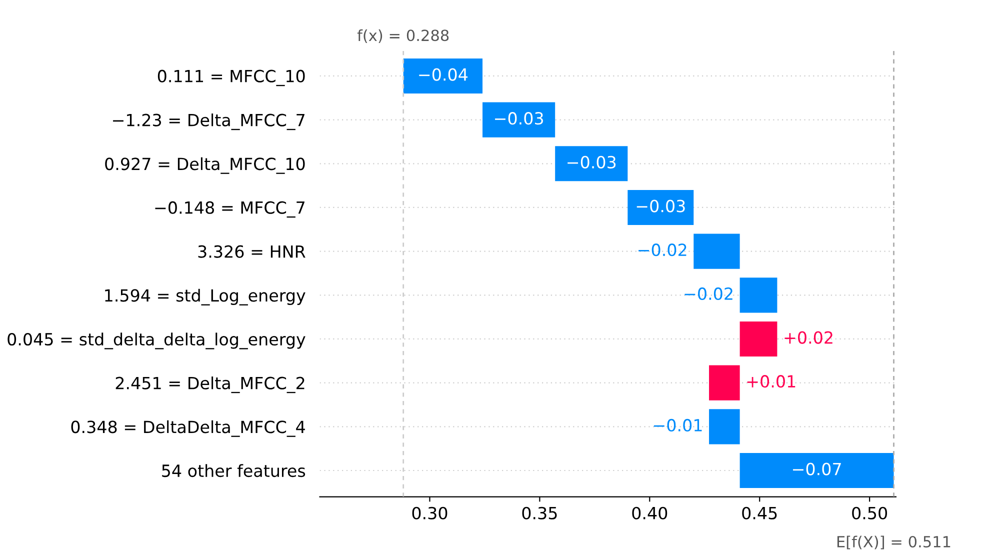  I want to click on x-tick-label: 0.50, so click(870, 513).